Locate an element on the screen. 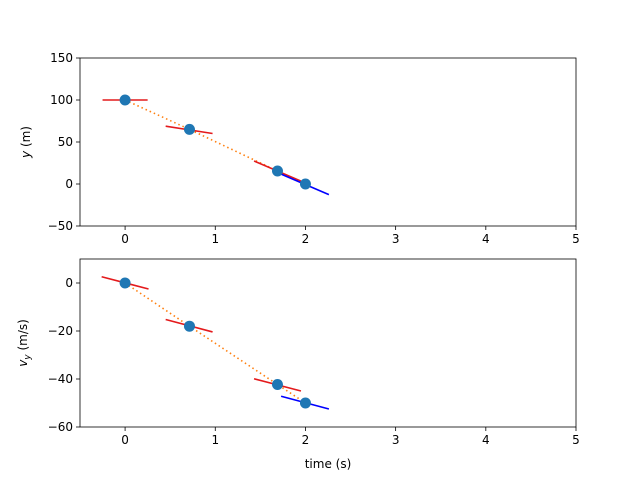  y-tick-label: 100 is located at coordinates (61, 100).